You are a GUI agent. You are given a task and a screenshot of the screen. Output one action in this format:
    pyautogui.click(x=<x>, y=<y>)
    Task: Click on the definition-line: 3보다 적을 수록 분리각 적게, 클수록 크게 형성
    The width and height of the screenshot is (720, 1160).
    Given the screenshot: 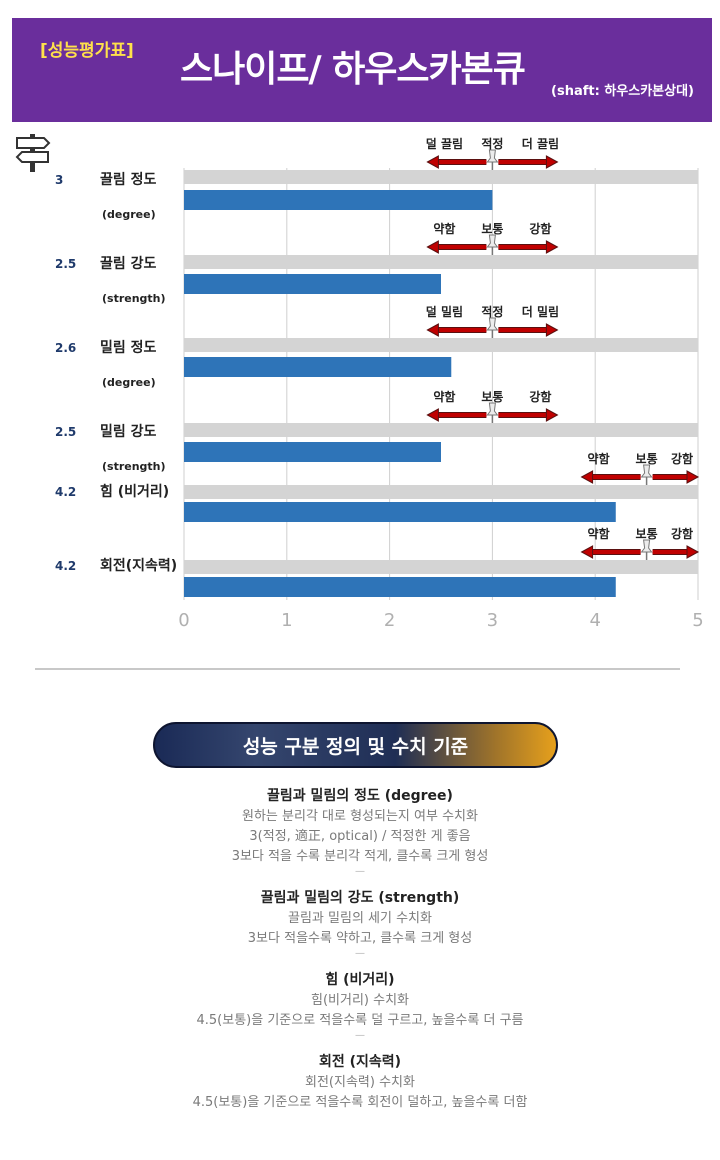 What is the action you would take?
    pyautogui.click(x=360, y=856)
    